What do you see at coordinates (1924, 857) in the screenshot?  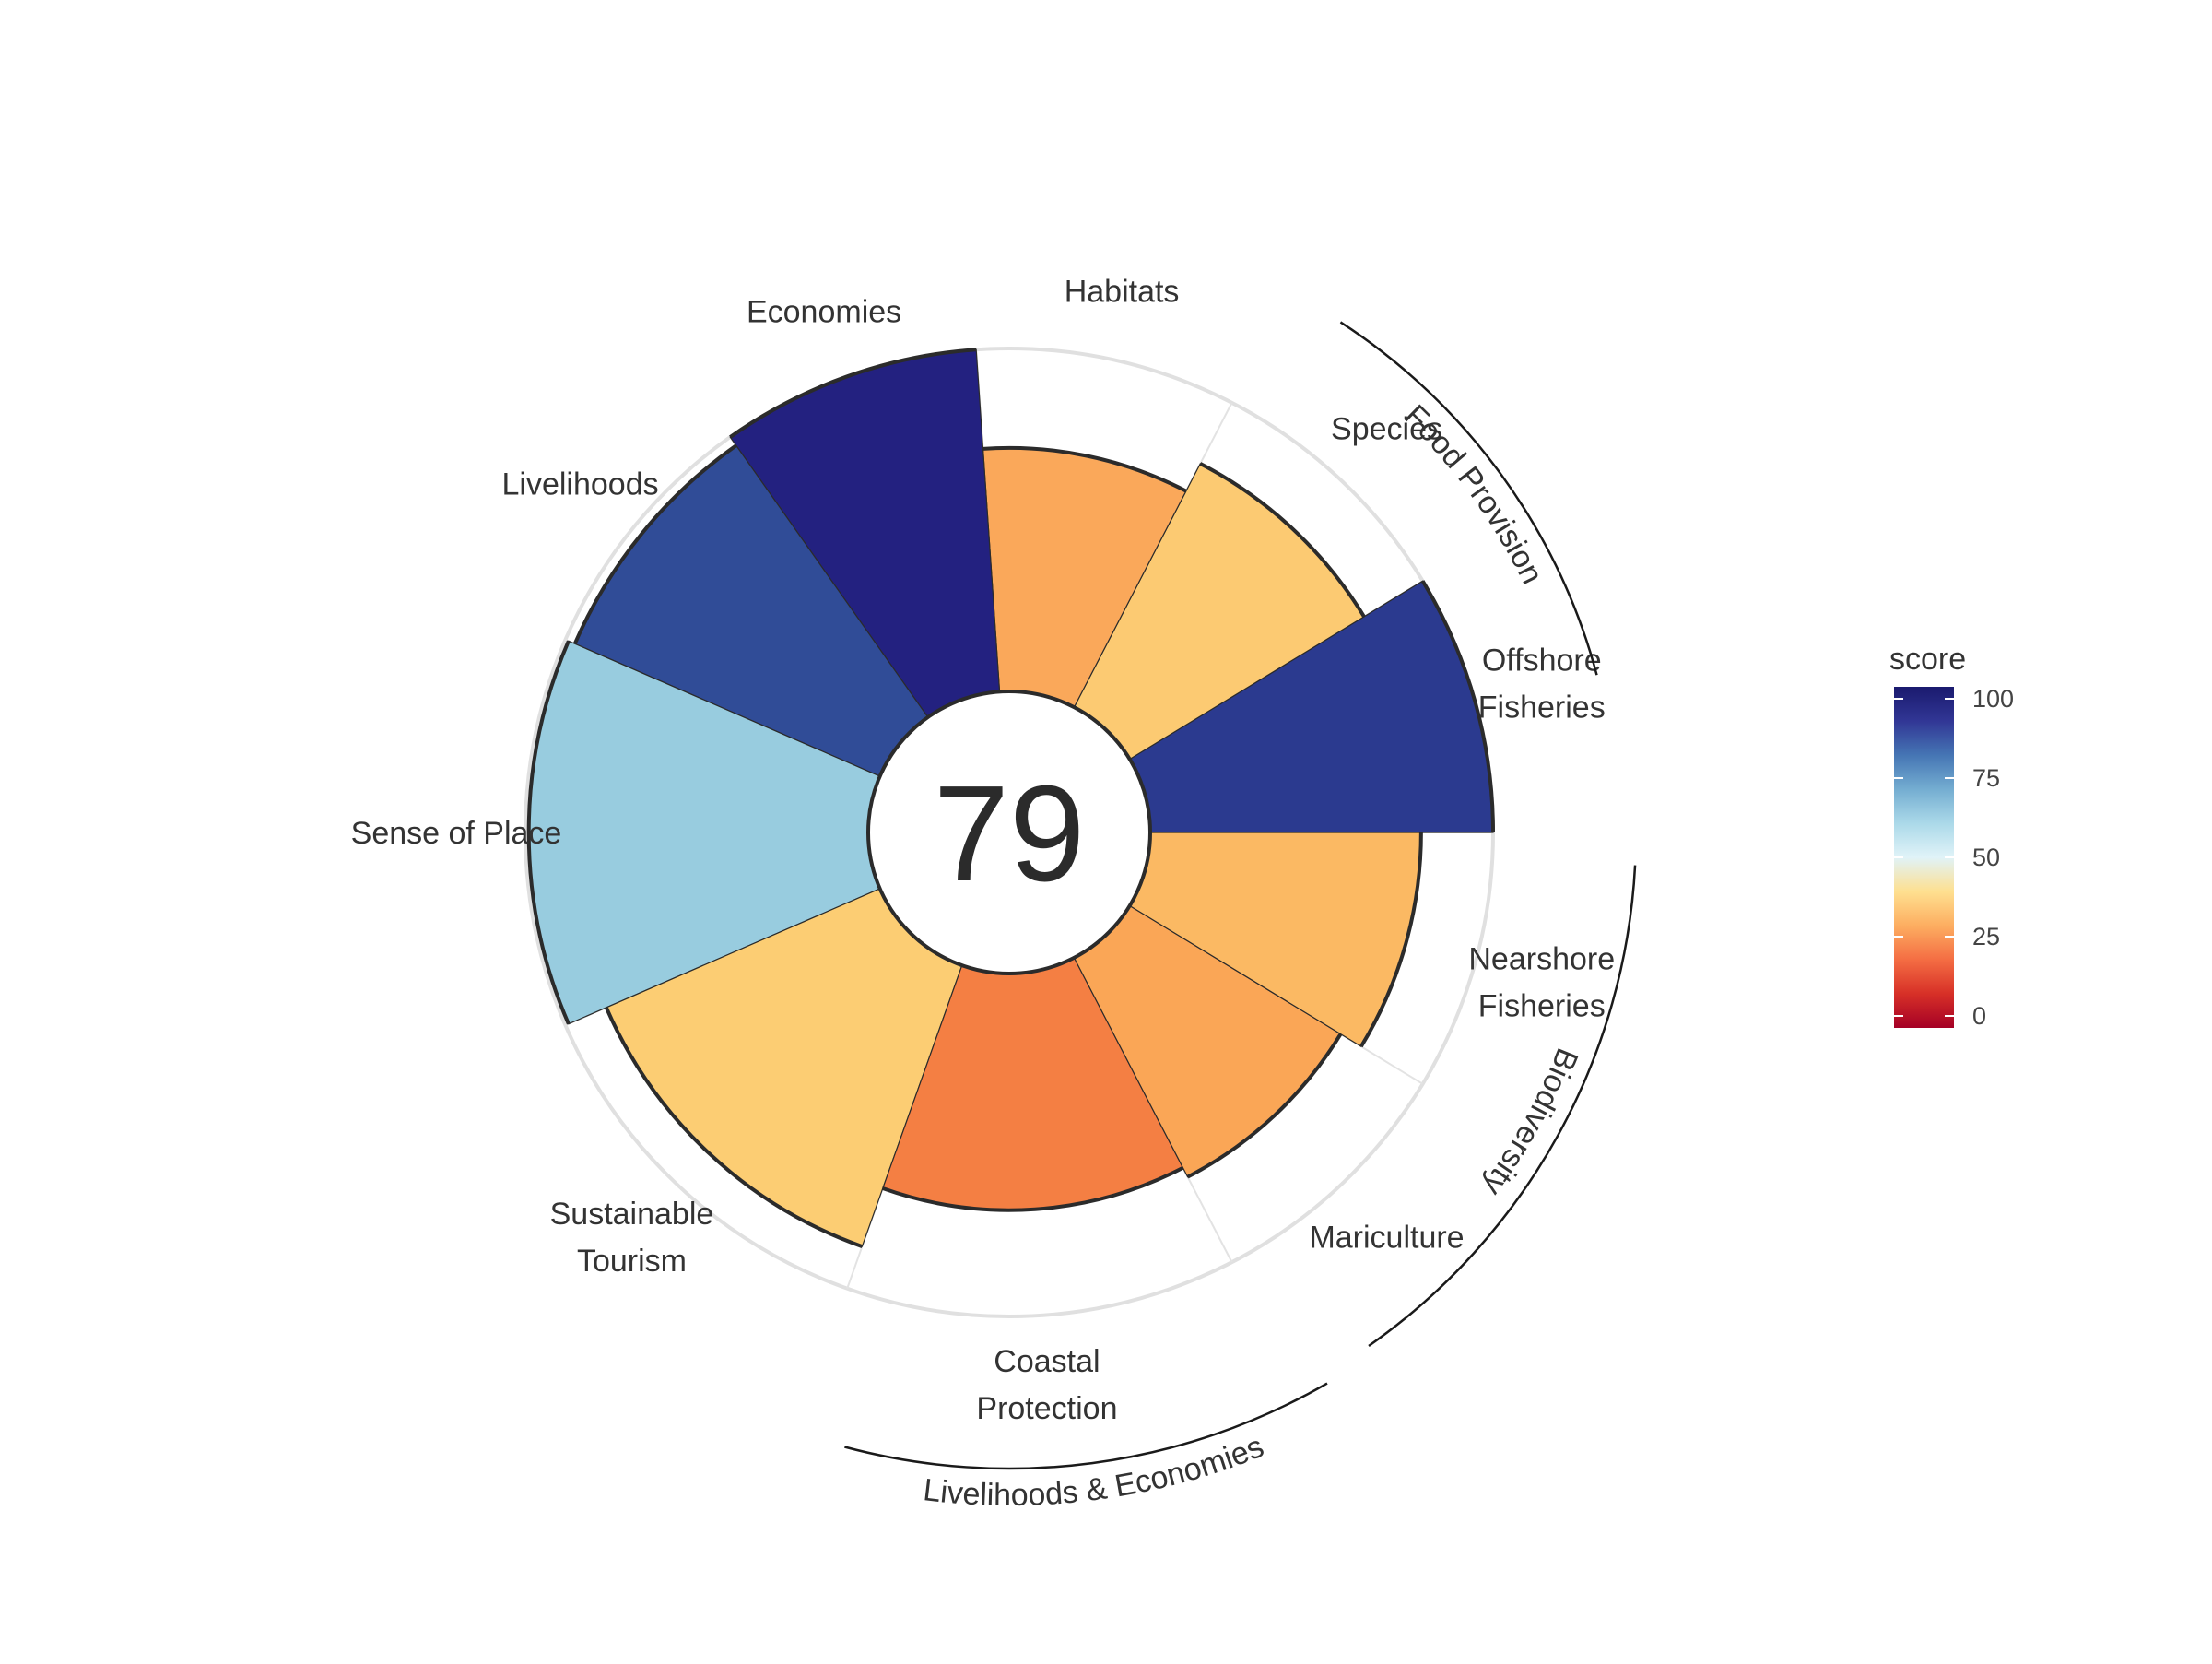 I see `legend-colorbar` at bounding box center [1924, 857].